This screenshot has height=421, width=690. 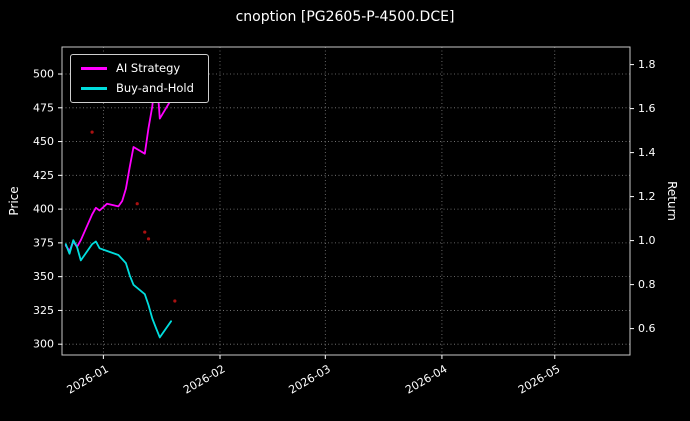 I want to click on price-tick-label: 425, so click(x=43, y=175).